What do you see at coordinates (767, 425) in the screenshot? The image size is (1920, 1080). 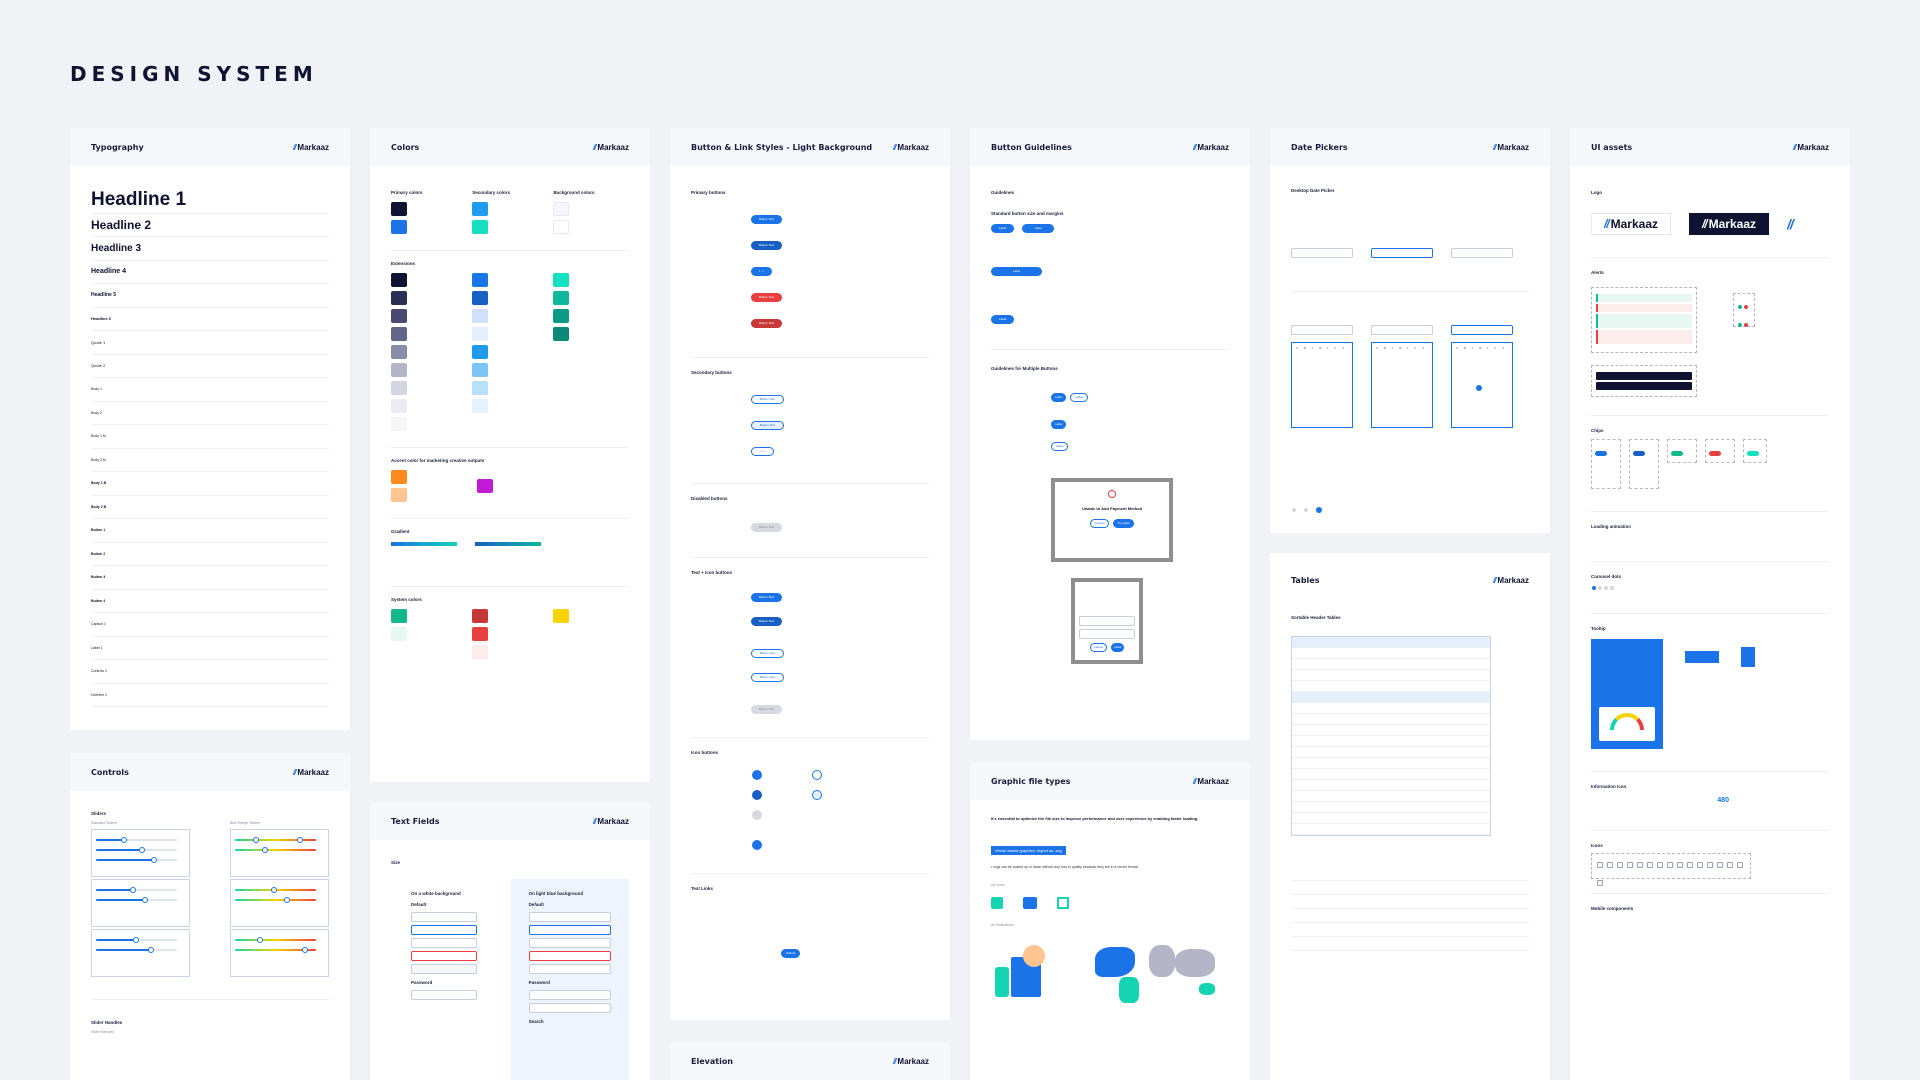 I see `secondary-button-hover: Button Text` at bounding box center [767, 425].